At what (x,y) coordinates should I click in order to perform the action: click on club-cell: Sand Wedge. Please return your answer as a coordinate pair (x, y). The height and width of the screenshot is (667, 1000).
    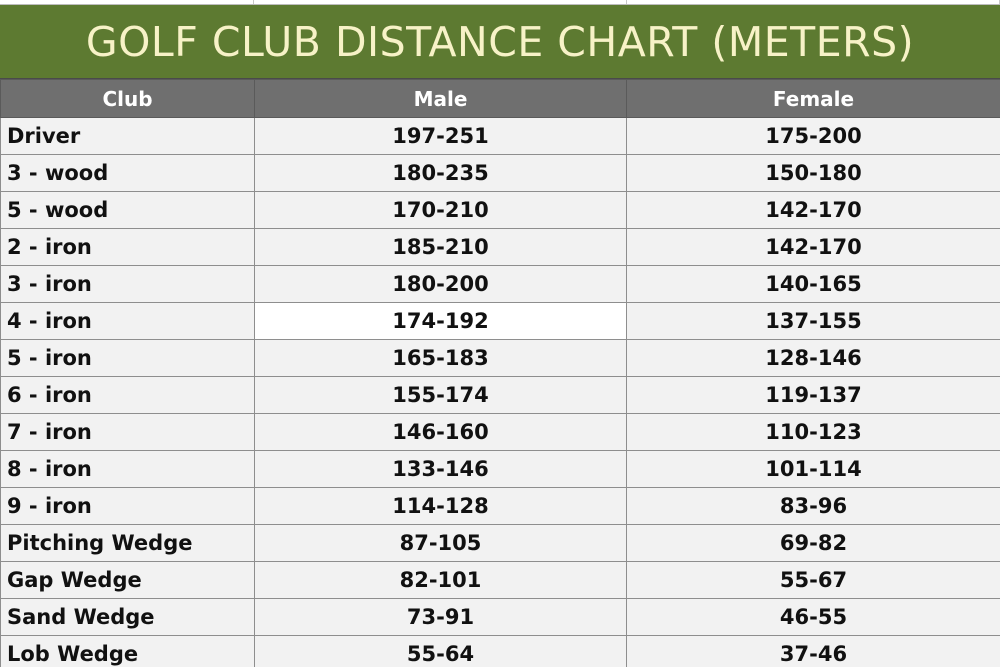
    Looking at the image, I should click on (127, 617).